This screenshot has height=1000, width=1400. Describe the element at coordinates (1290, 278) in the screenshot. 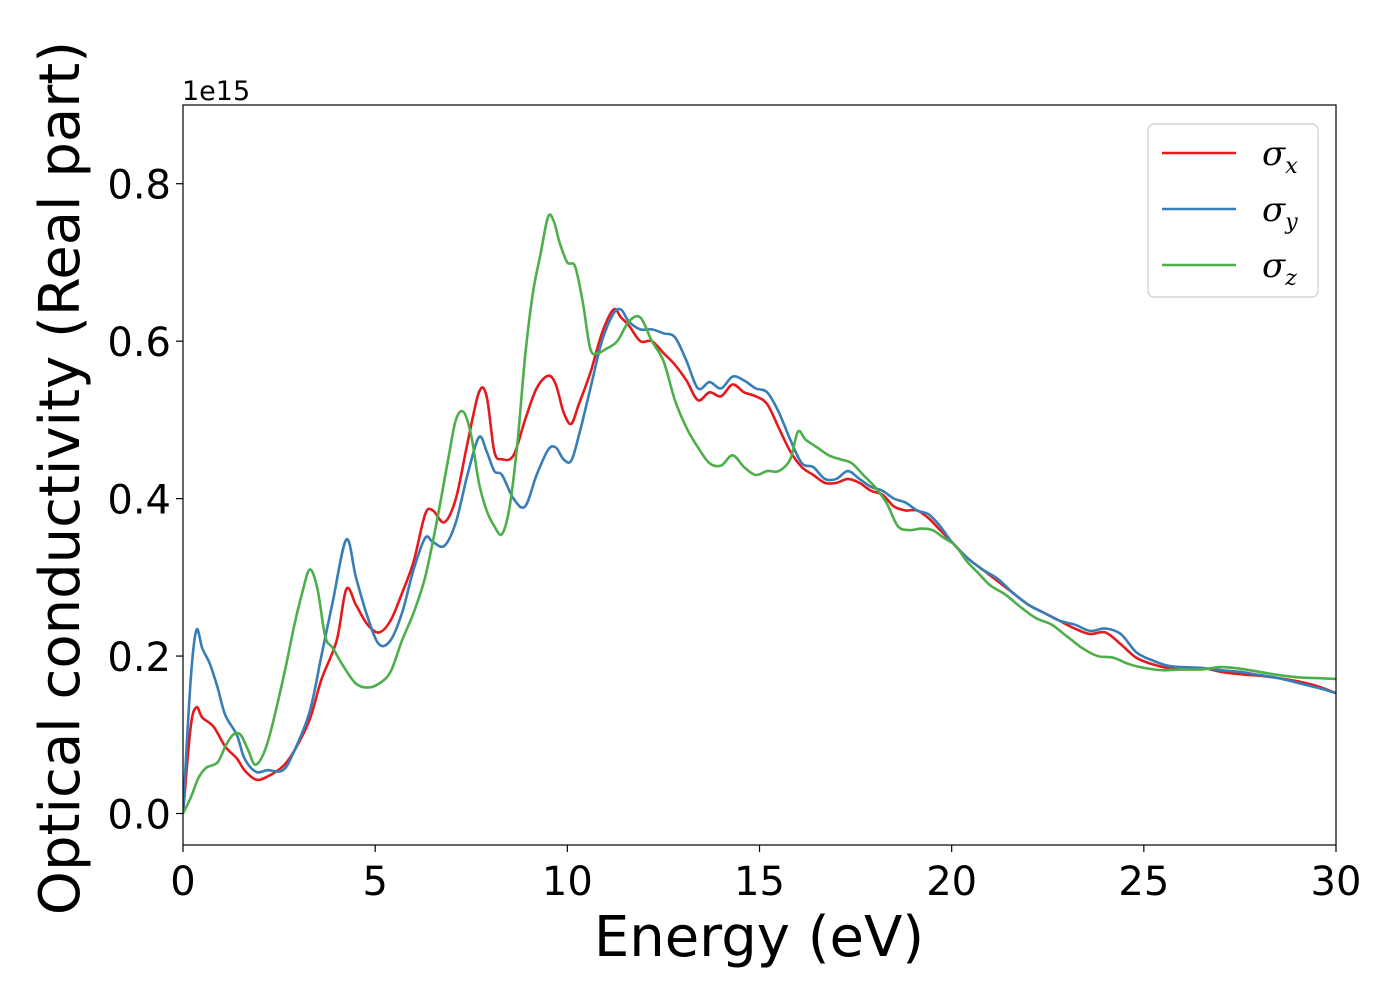

I see `legend-label-subscript: z` at that location.